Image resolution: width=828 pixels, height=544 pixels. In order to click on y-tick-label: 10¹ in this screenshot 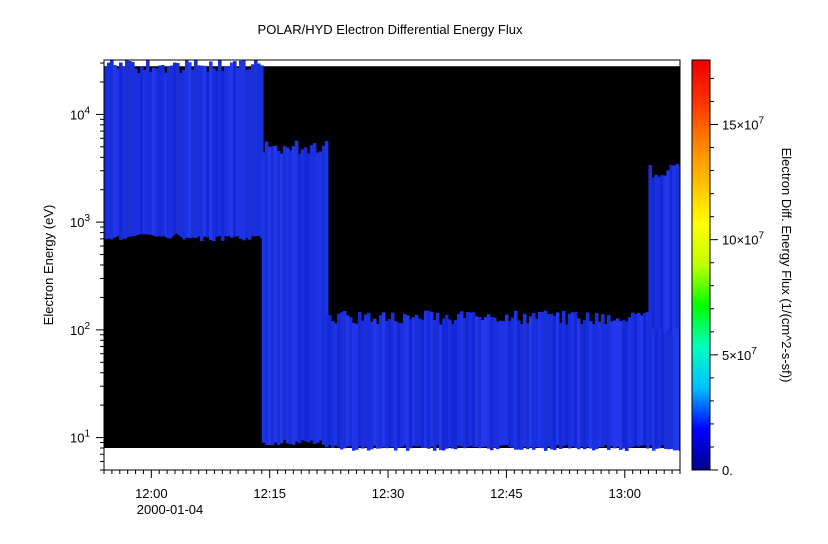, I will do `click(80, 437)`.